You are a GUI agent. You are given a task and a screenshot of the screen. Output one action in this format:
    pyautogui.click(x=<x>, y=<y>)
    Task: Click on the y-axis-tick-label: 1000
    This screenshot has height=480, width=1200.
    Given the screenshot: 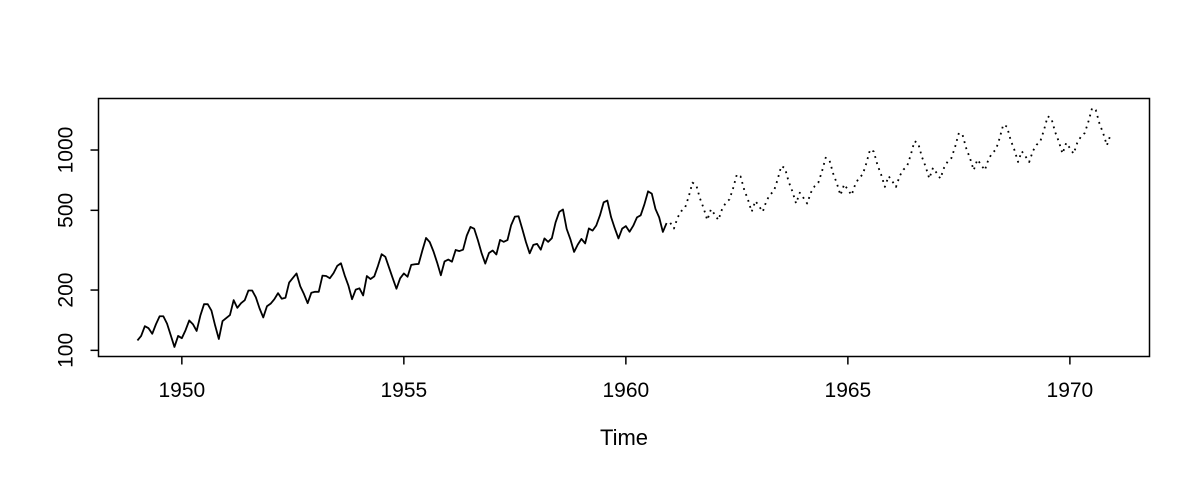 What is the action you would take?
    pyautogui.click(x=66, y=150)
    